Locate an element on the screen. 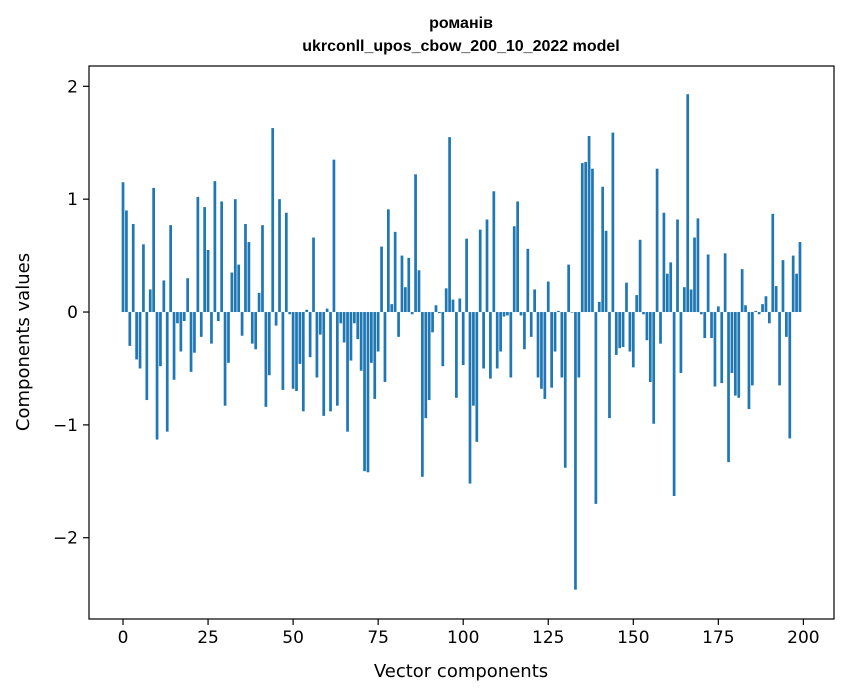 The width and height of the screenshot is (847, 696). x-tick-label: 0 is located at coordinates (123, 638).